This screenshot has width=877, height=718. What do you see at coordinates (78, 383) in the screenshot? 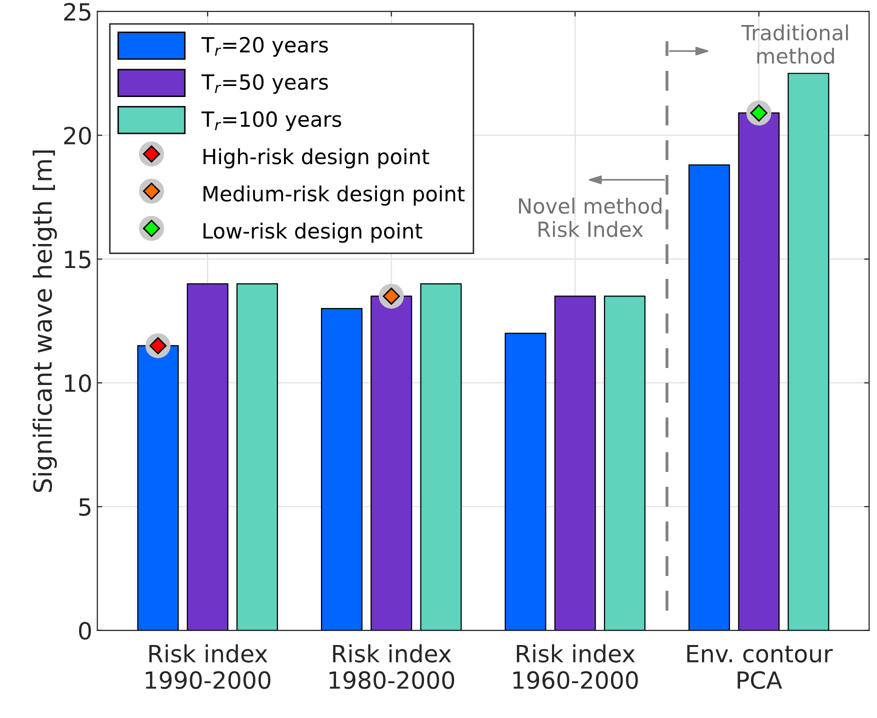
I see `y-tick-label: 10` at bounding box center [78, 383].